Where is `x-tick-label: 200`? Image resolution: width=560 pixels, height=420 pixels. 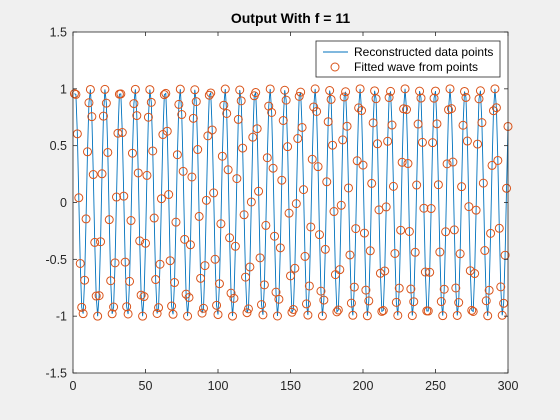 x-tick-label: 200 is located at coordinates (363, 386).